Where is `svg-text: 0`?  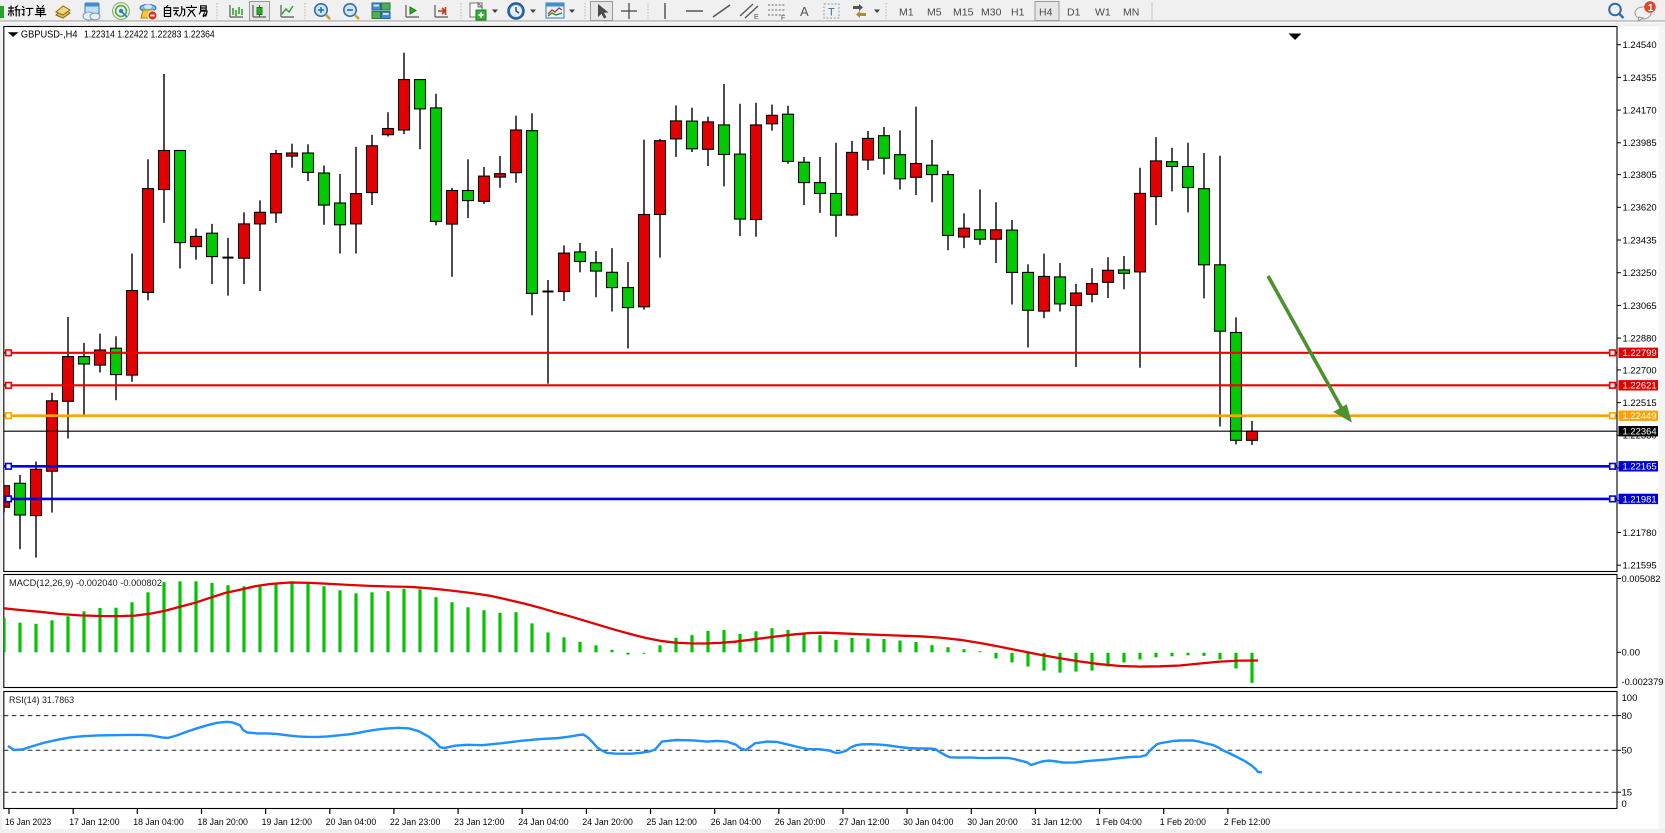
svg-text: 0 is located at coordinates (1624, 804).